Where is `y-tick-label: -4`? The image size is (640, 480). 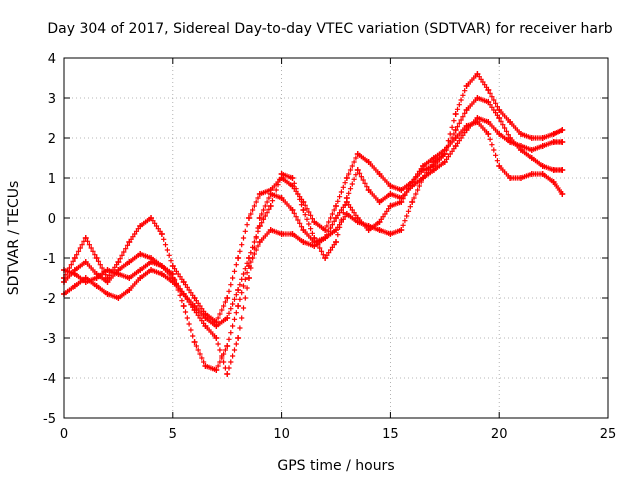
y-tick-label: -4 is located at coordinates (49, 379).